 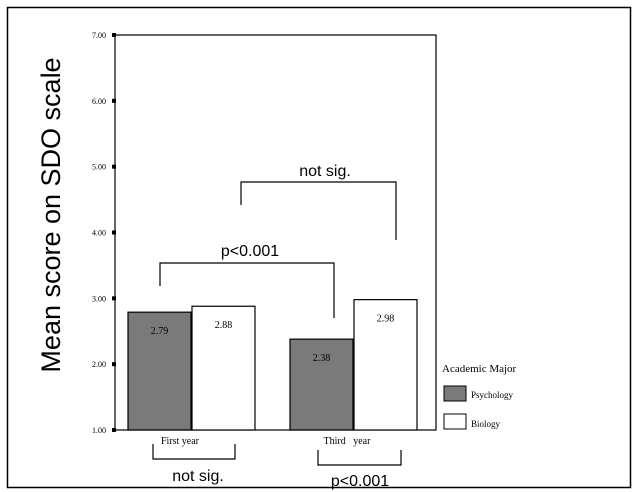 What do you see at coordinates (486, 424) in the screenshot?
I see `legend-label-biology: Biology` at bounding box center [486, 424].